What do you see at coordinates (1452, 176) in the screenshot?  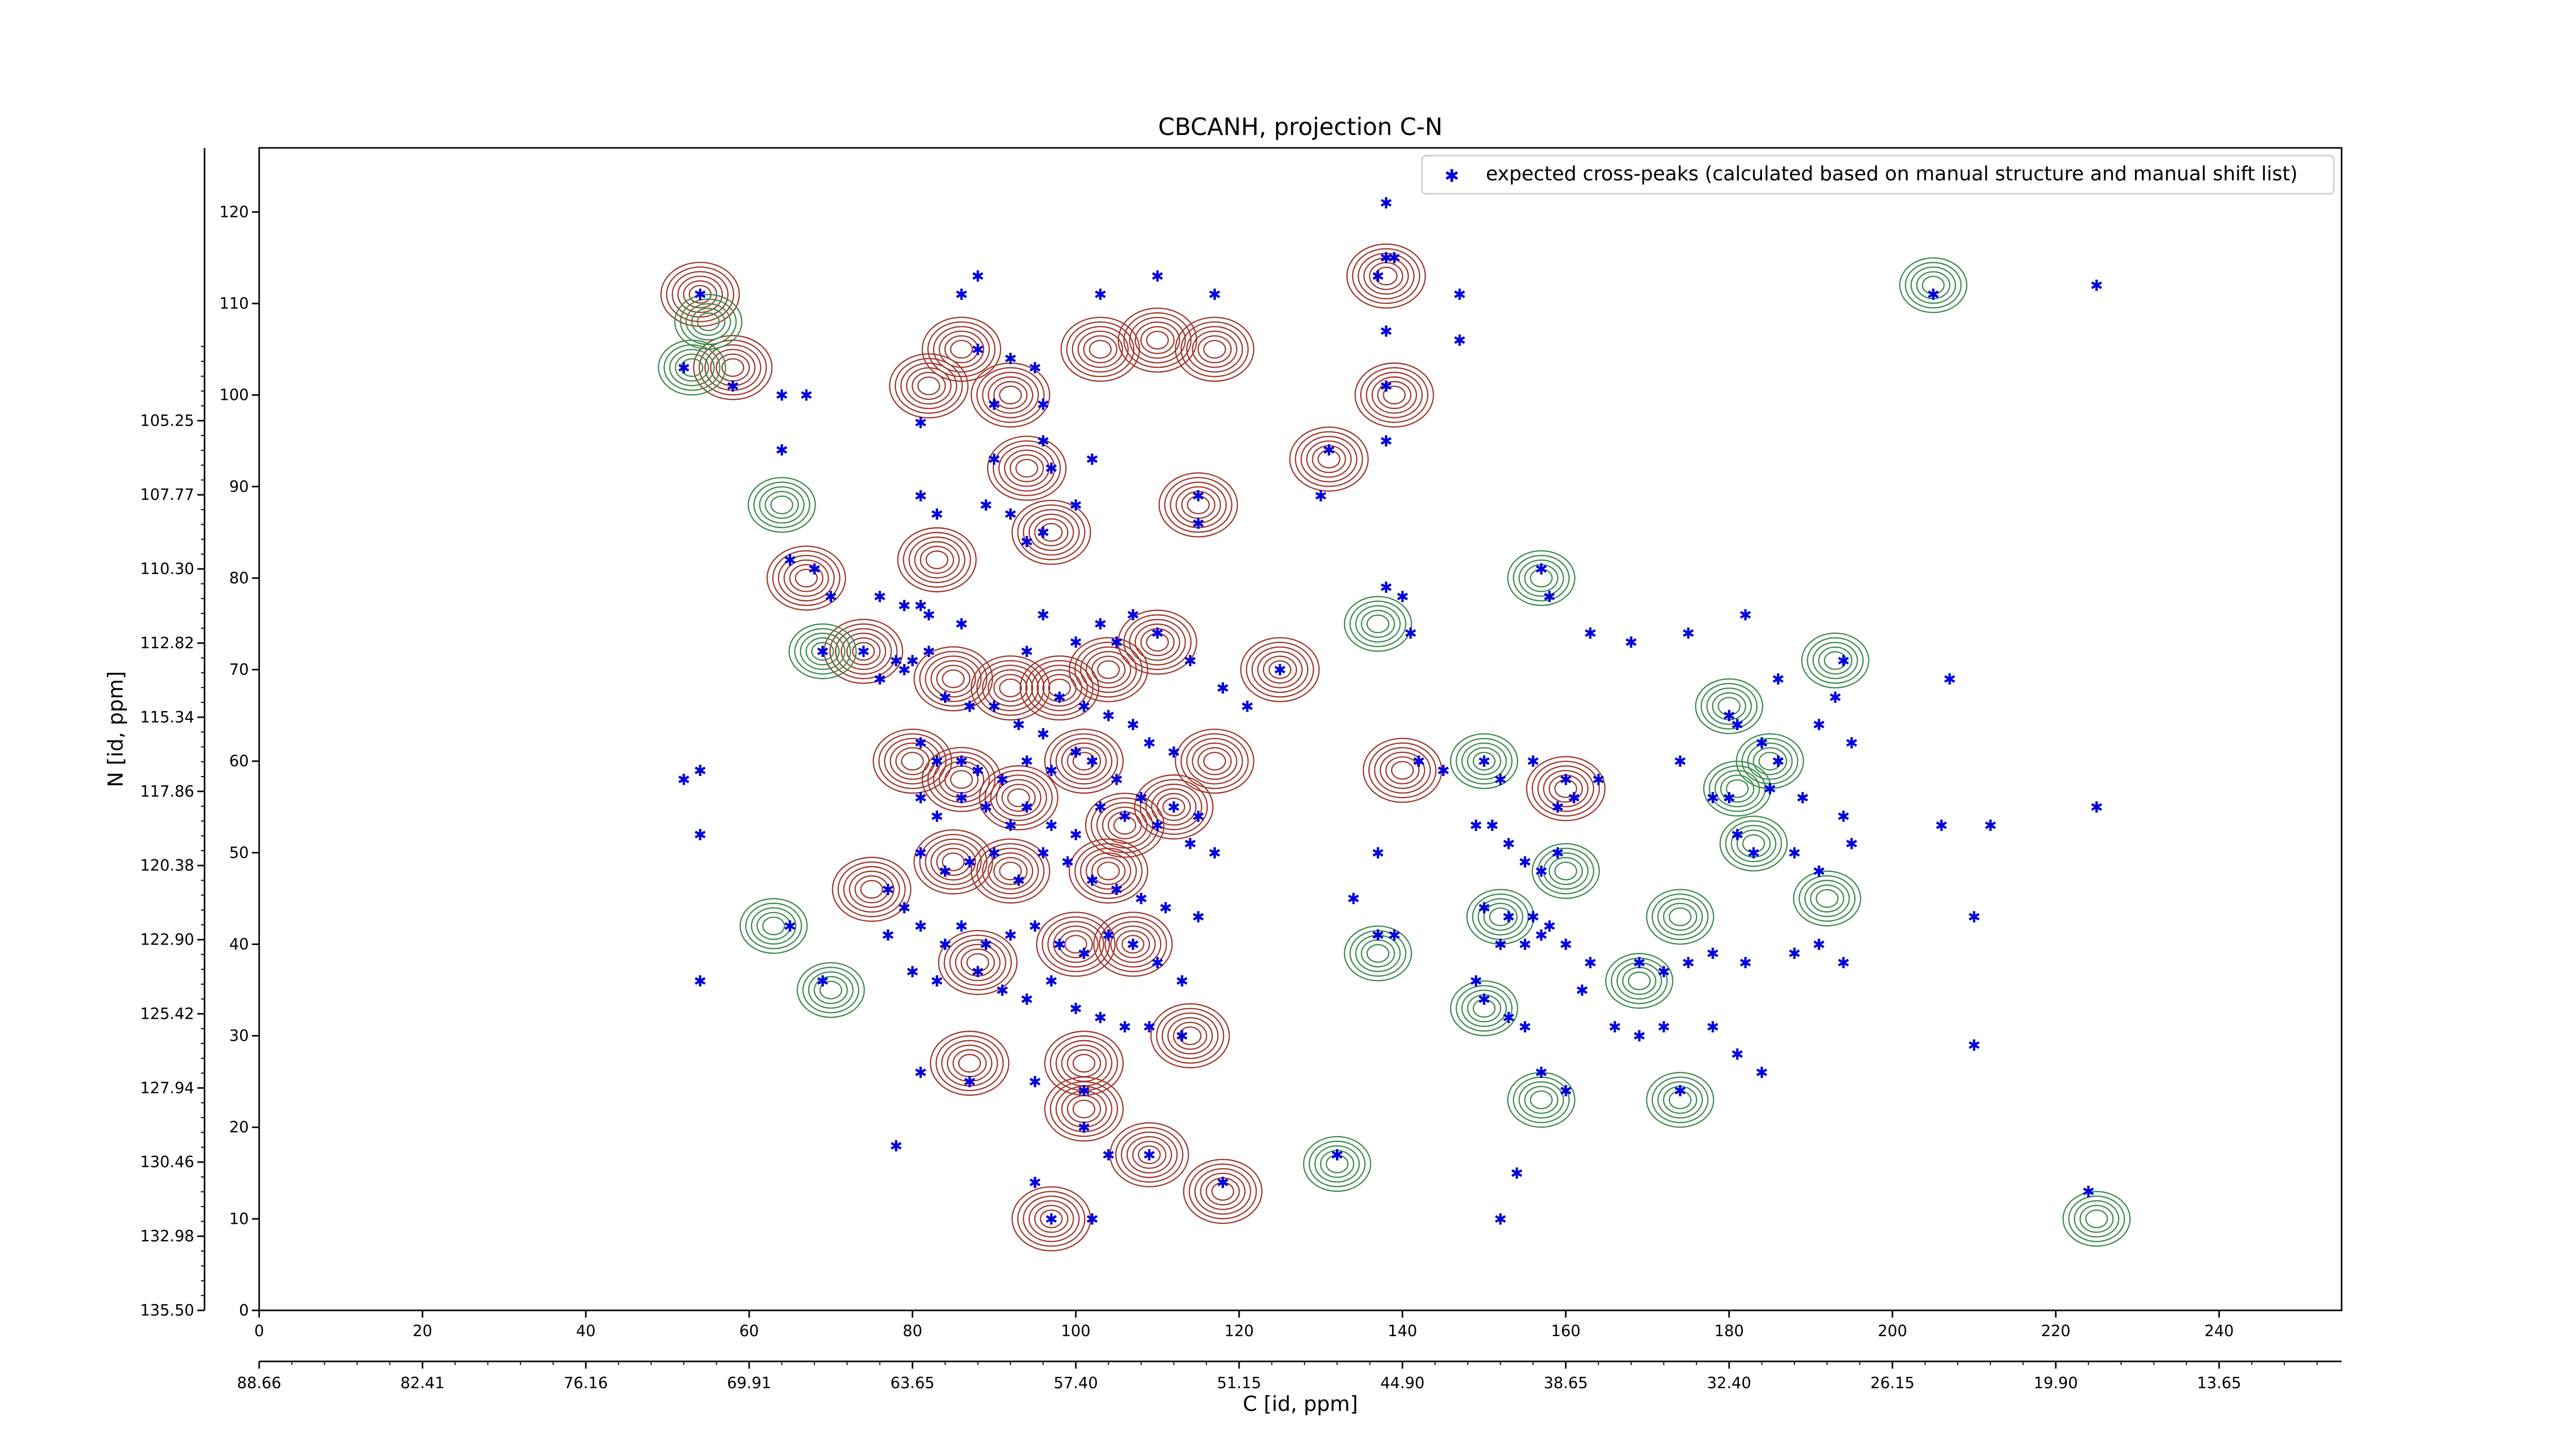 I see `legend-marker-icon: ✱` at bounding box center [1452, 176].